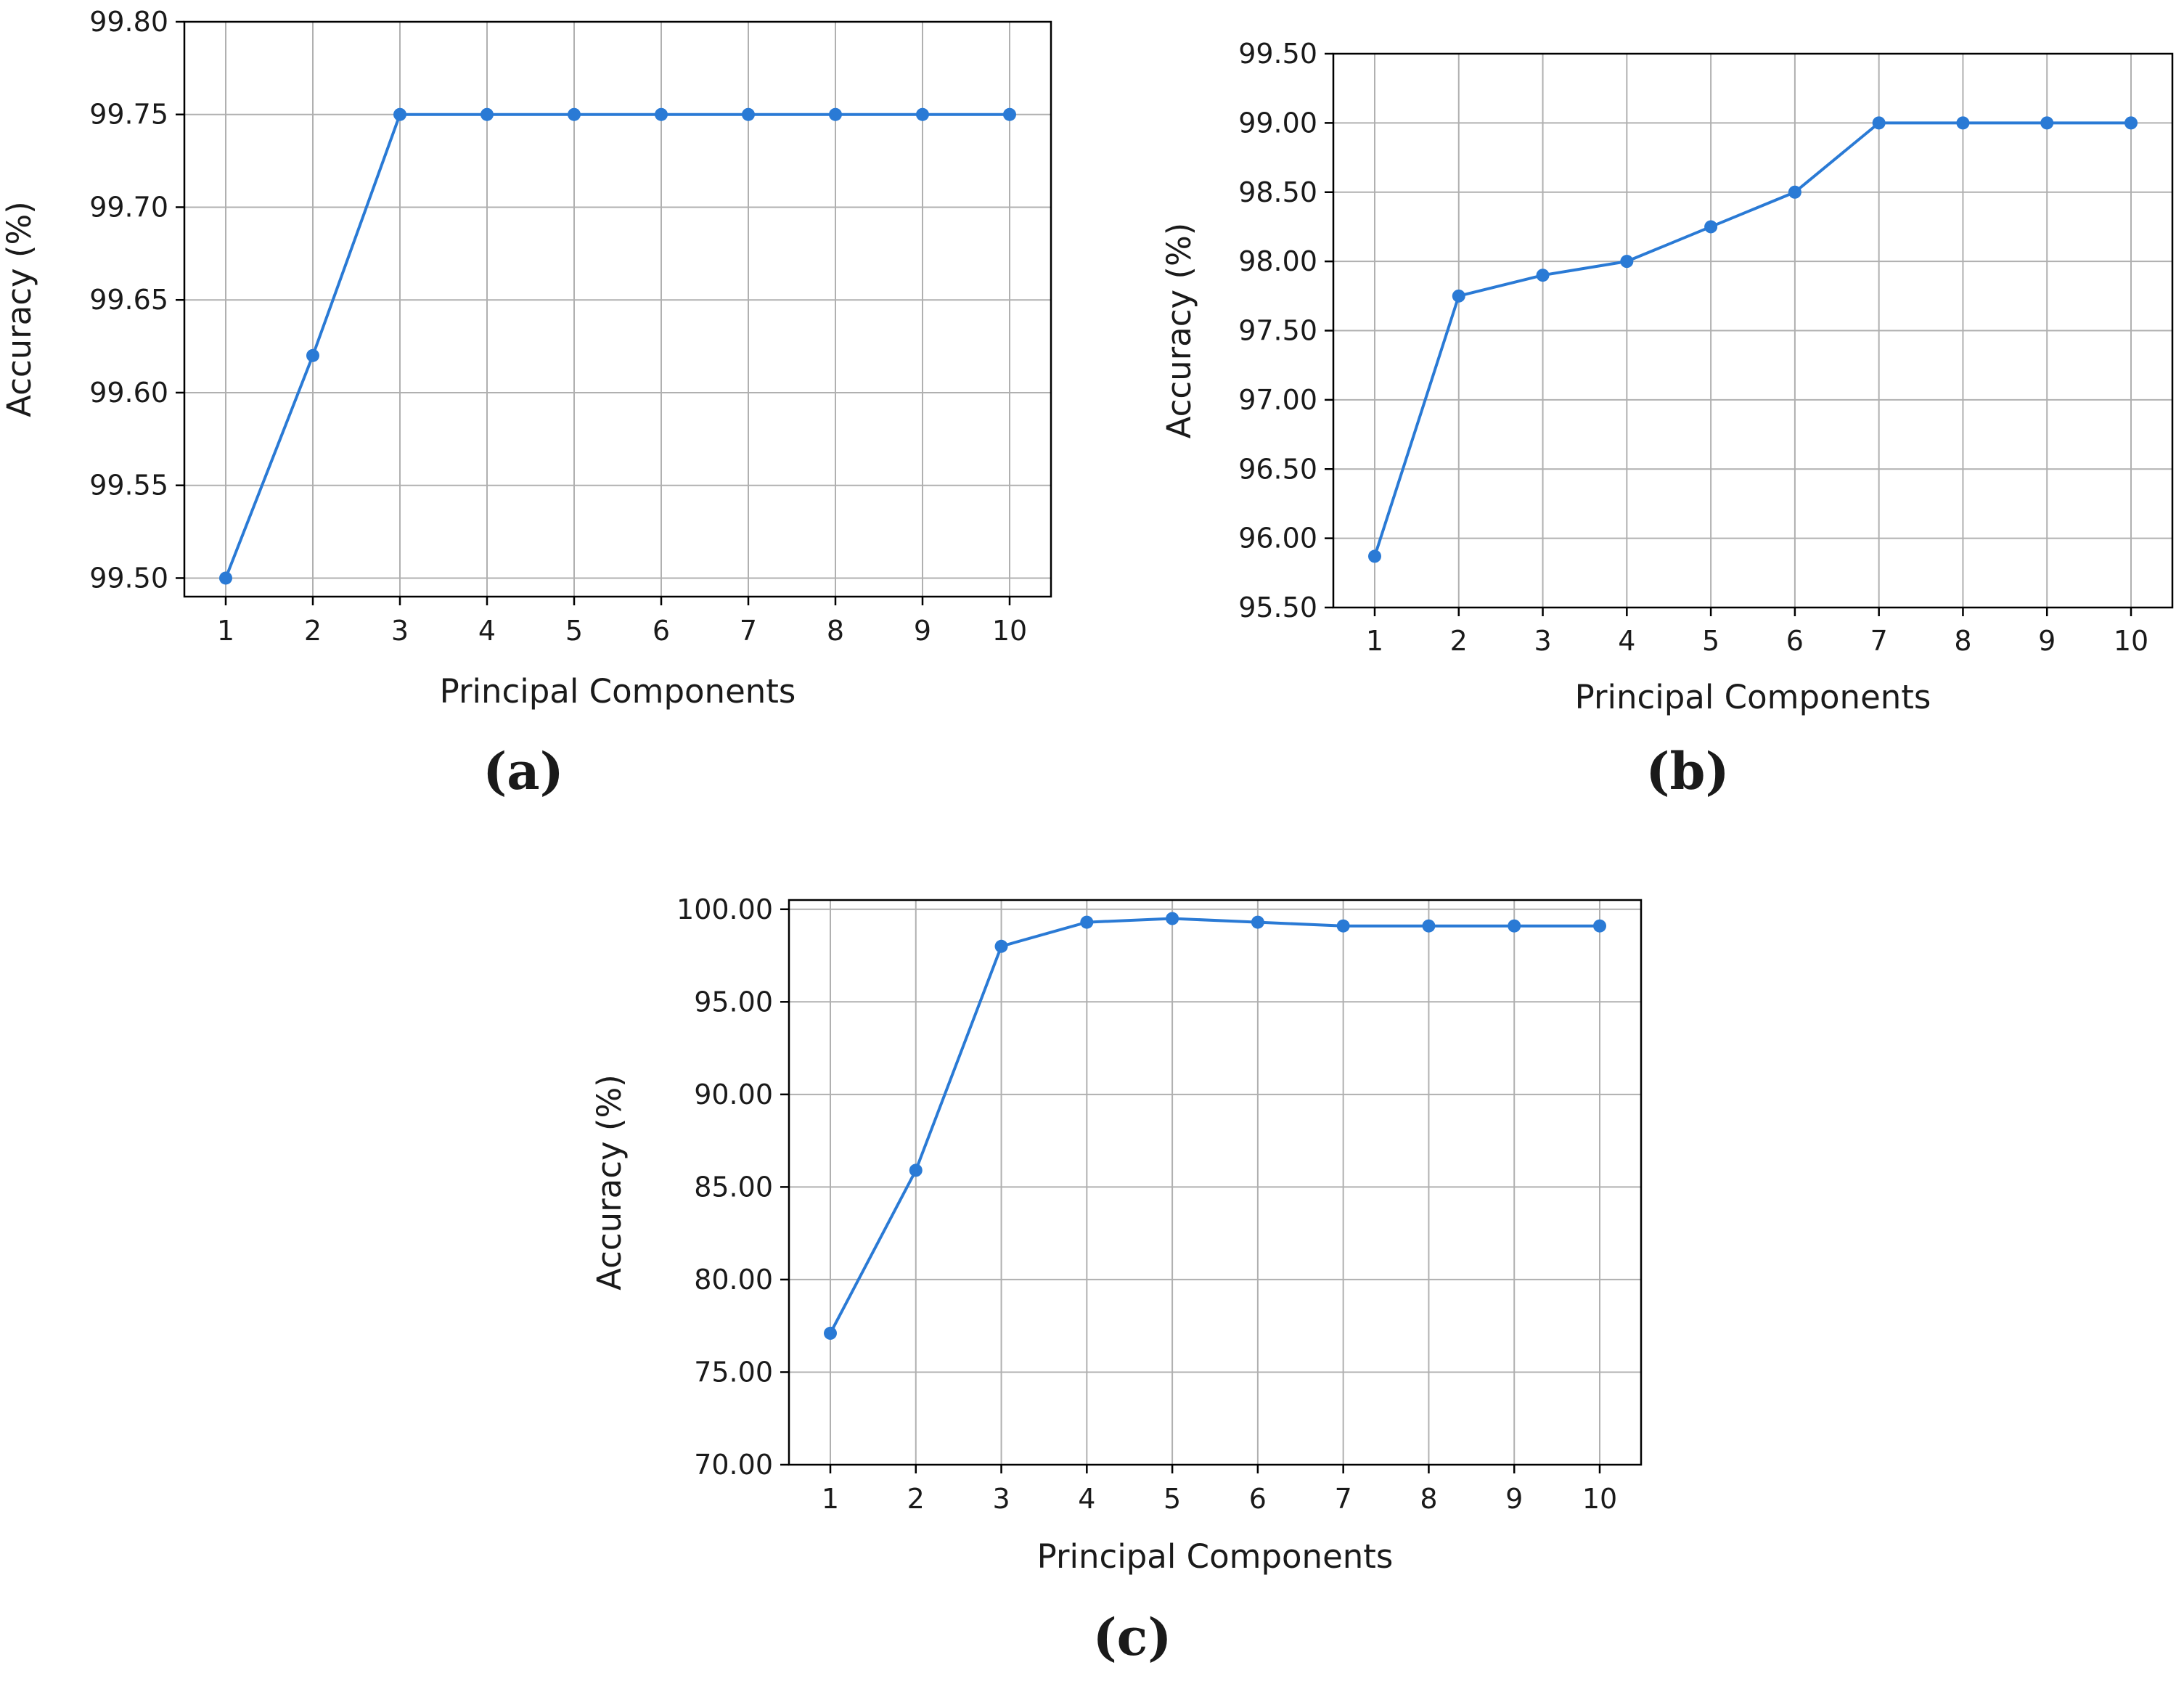 The width and height of the screenshot is (2184, 1681). I want to click on y-tick-label: 98.00, so click(1277, 261).